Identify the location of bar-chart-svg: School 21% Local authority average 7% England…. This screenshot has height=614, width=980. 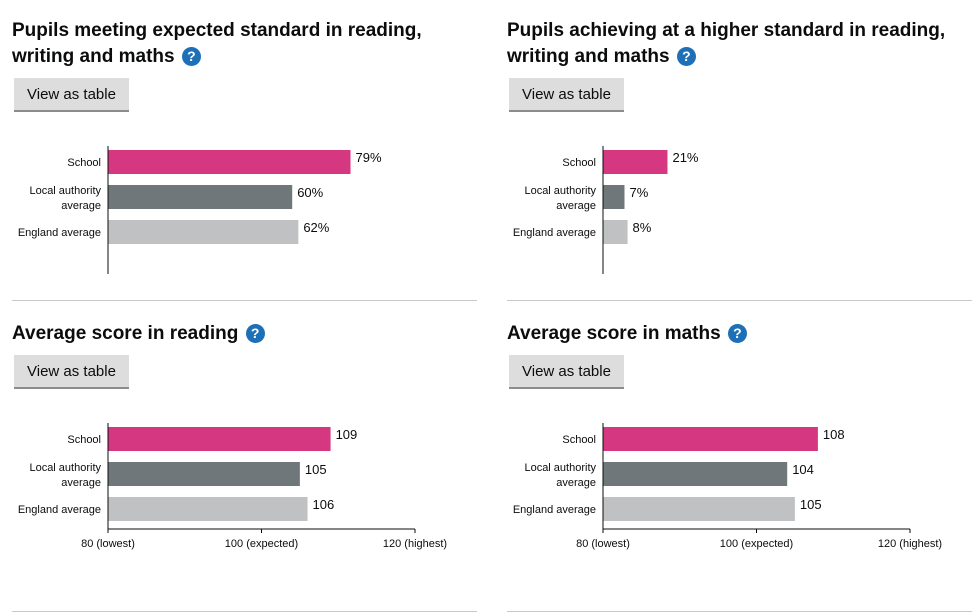
(606, 210).